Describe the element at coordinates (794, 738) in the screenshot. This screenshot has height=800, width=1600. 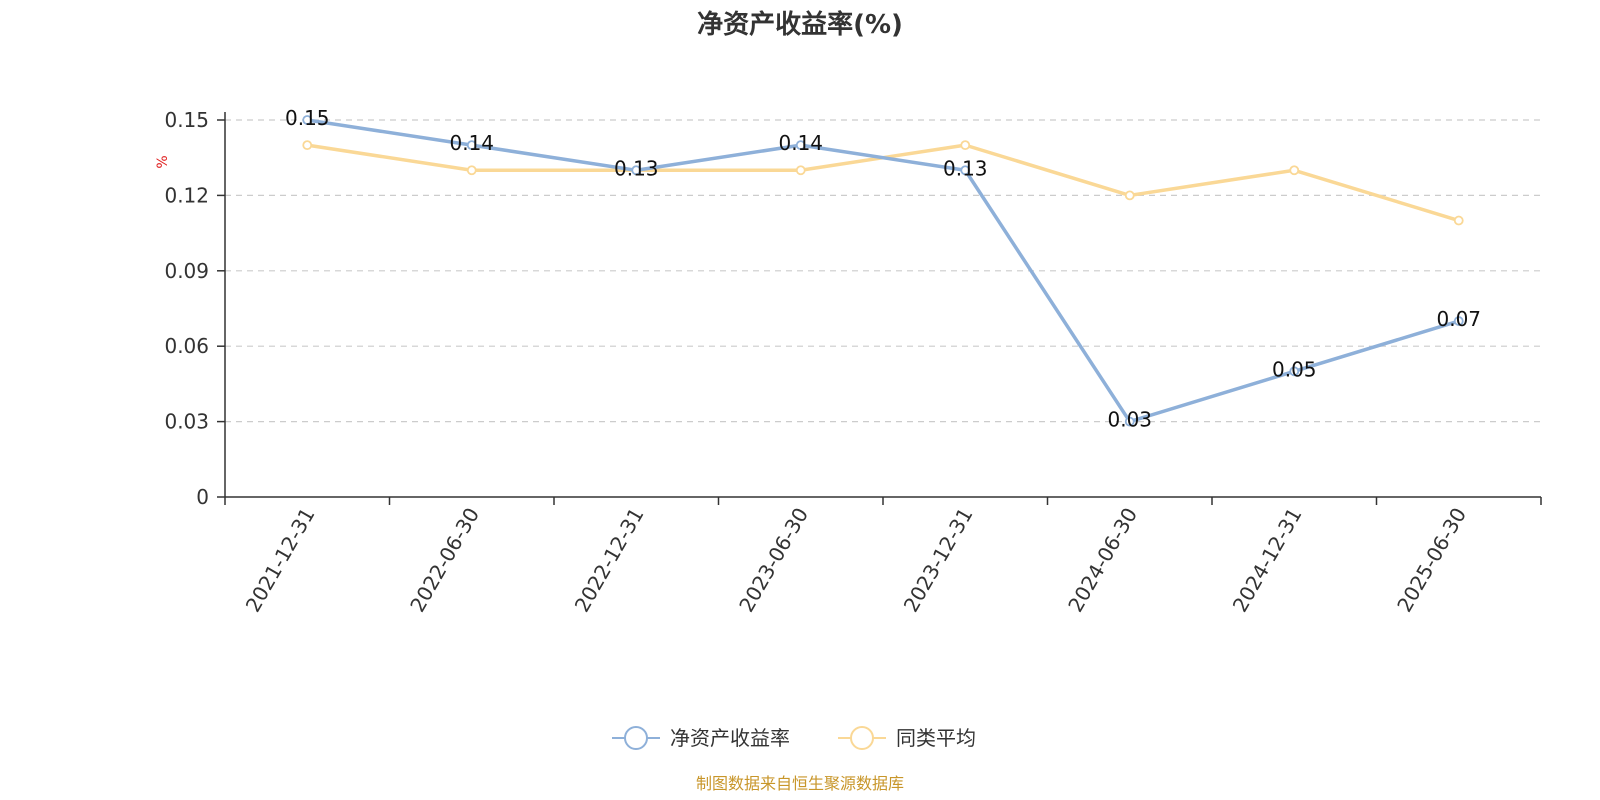
I see `legend: 净资产收益率 同类平均` at that location.